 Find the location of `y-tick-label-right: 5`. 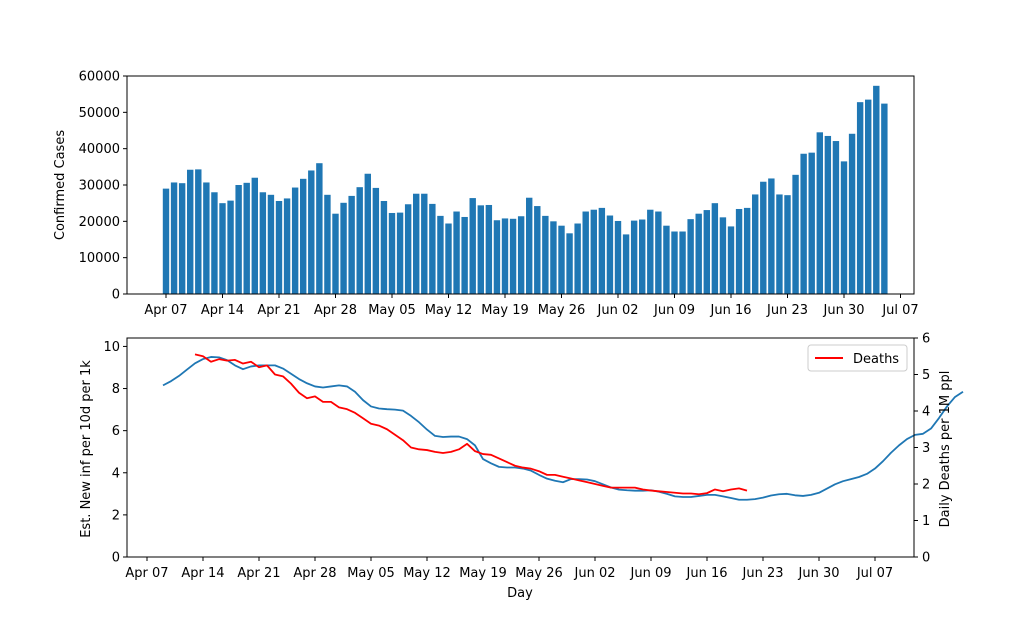

y-tick-label-right: 5 is located at coordinates (926, 375).